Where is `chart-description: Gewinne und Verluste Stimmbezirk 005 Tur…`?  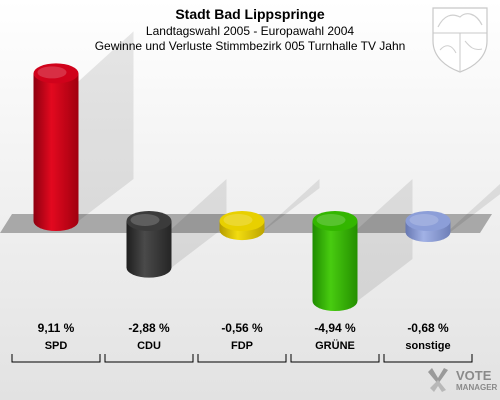 chart-description: Gewinne und Verluste Stimmbezirk 005 Tur… is located at coordinates (250, 46).